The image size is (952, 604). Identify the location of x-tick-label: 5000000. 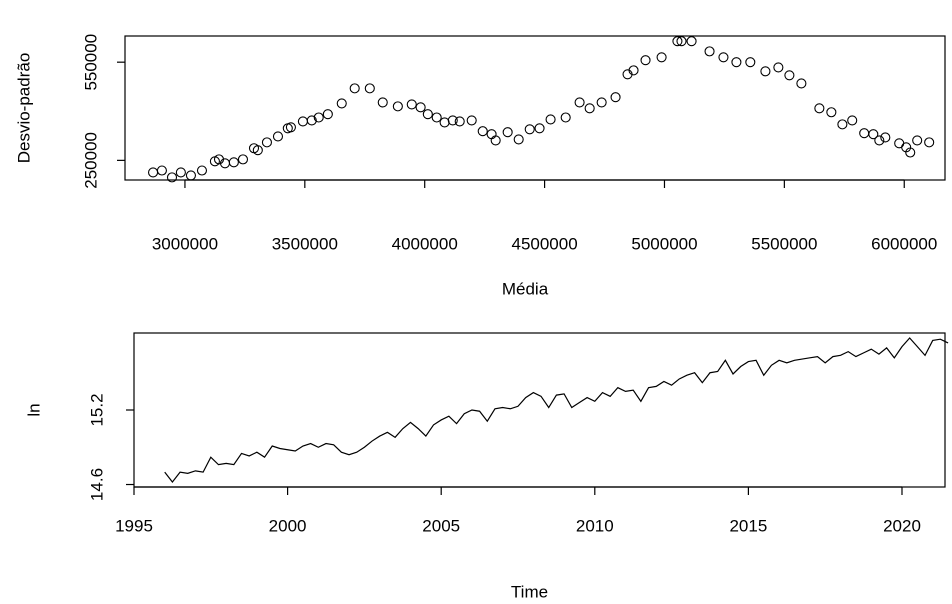
(664, 243).